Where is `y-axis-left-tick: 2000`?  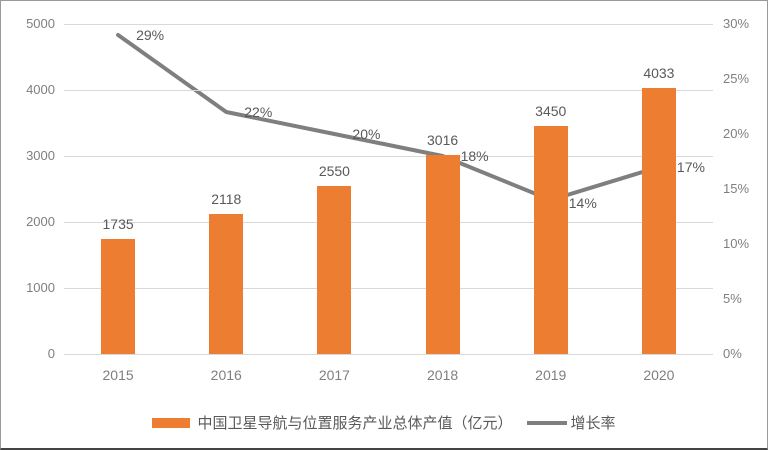 y-axis-left-tick: 2000 is located at coordinates (40, 221).